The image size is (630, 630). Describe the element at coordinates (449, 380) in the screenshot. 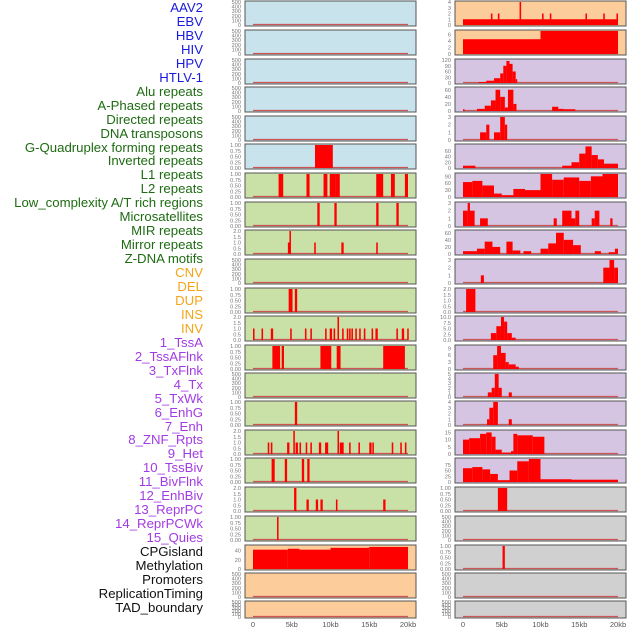

I see `y-tick-label: 4` at that location.